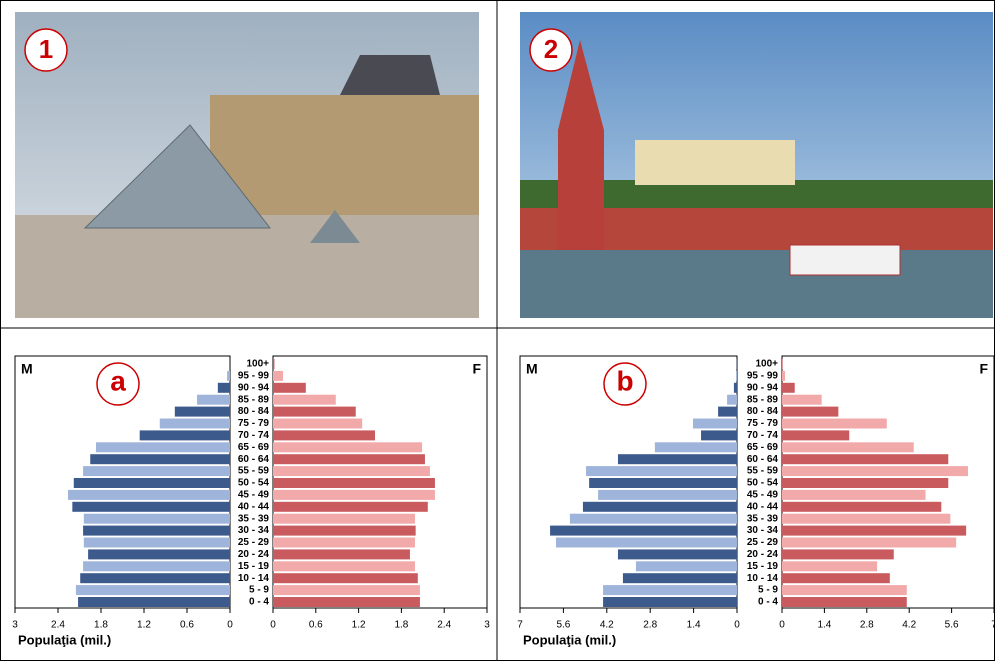  What do you see at coordinates (551, 49) in the screenshot?
I see `photo-label: 2` at bounding box center [551, 49].